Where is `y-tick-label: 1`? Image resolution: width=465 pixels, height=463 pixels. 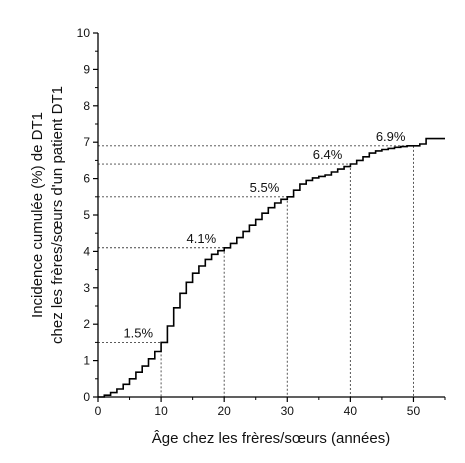 y-tick-label: 1 is located at coordinates (86, 361).